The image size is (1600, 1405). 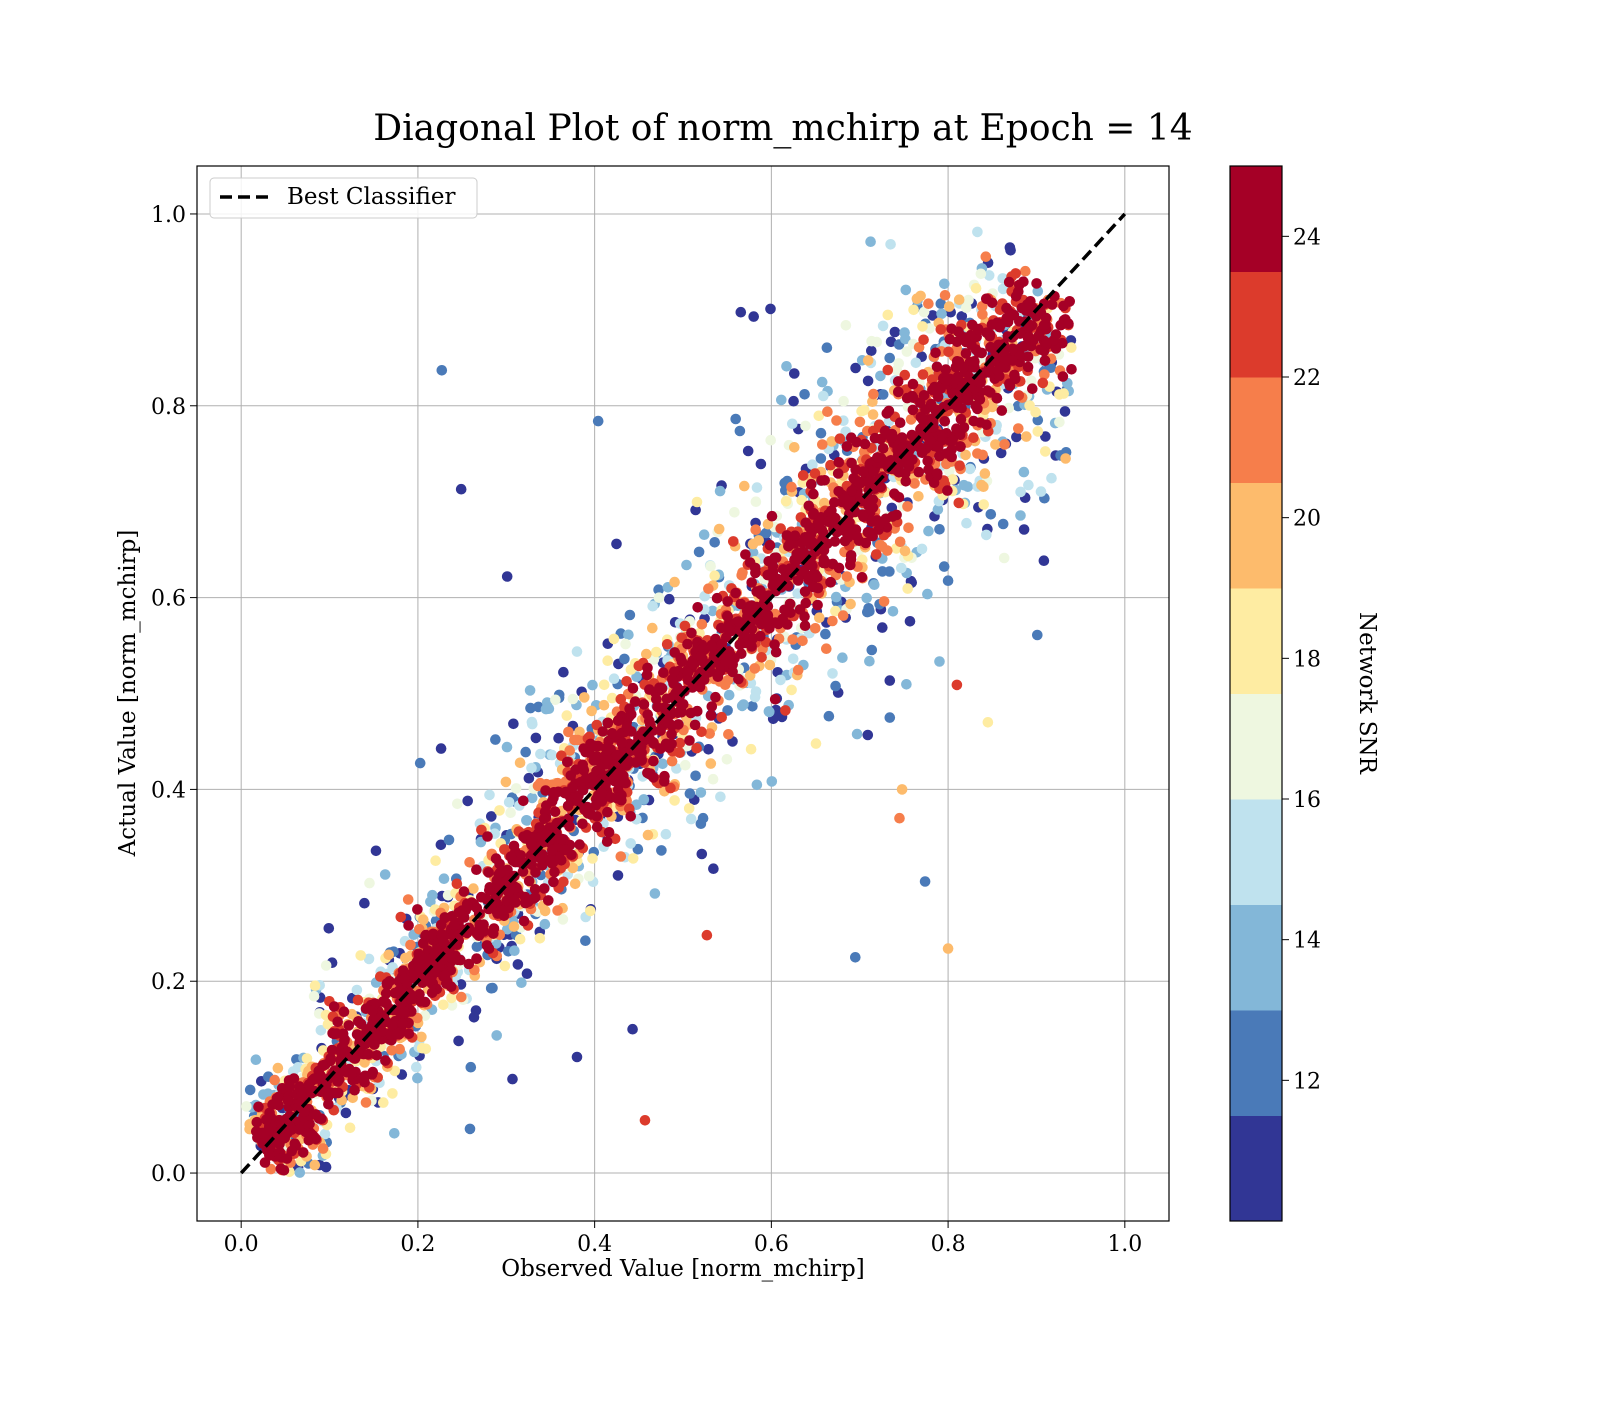 What do you see at coordinates (1307, 1081) in the screenshot?
I see `colorbar-tick-label: 12` at bounding box center [1307, 1081].